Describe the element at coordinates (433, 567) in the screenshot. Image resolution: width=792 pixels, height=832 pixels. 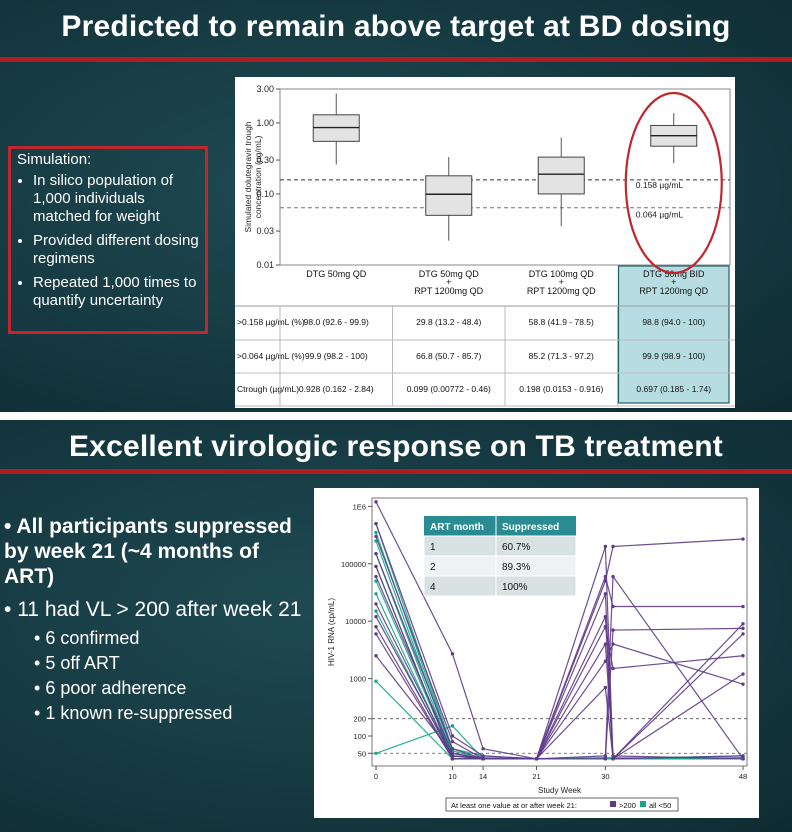
I see `inset-table-cell: 2` at that location.